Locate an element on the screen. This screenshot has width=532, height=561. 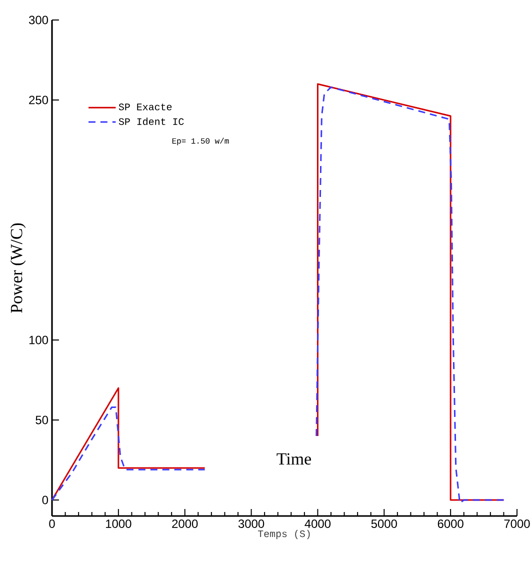
legend-label: SP Ident IC is located at coordinates (151, 122).